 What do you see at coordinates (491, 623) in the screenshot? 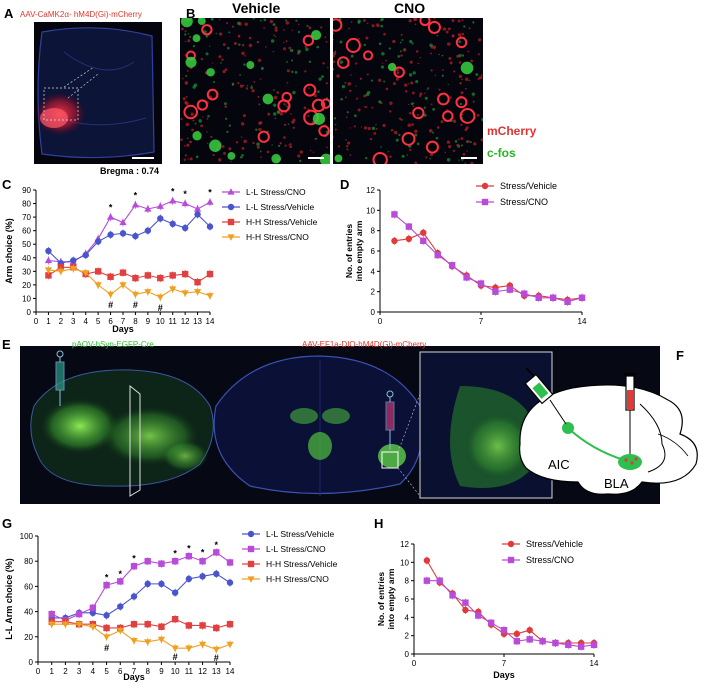
I see `h-data-point` at bounding box center [491, 623].